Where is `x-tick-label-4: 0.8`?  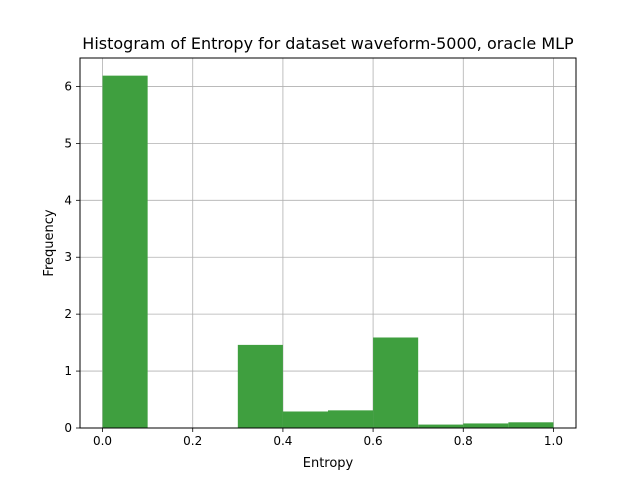 x-tick-label-4: 0.8 is located at coordinates (463, 441).